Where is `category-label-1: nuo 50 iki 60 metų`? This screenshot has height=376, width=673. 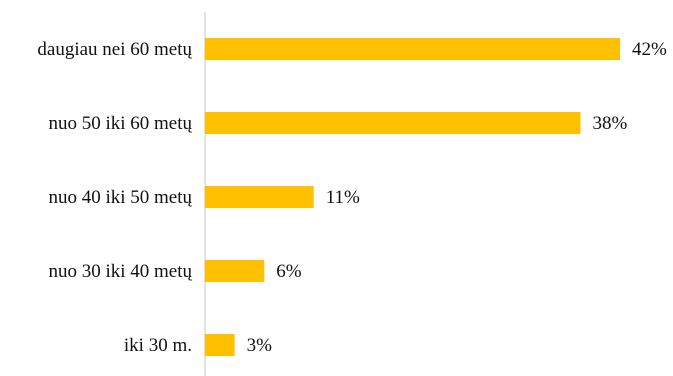
category-label-1: nuo 50 iki 60 metų is located at coordinates (120, 123).